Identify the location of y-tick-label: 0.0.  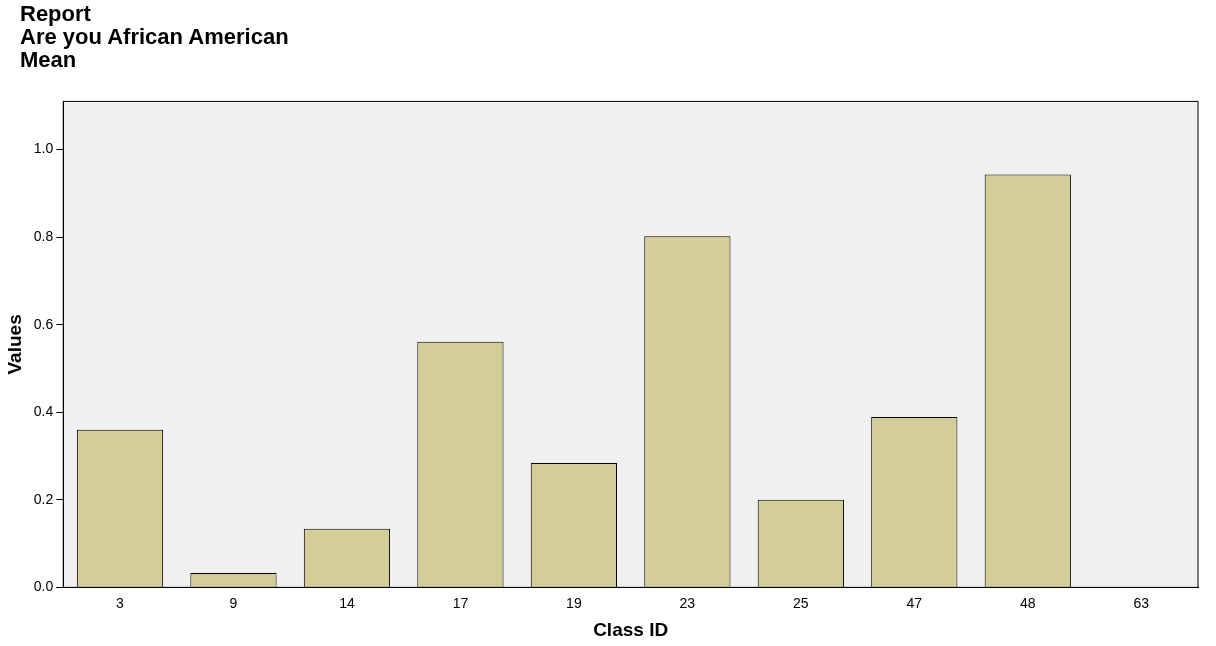
(43, 586).